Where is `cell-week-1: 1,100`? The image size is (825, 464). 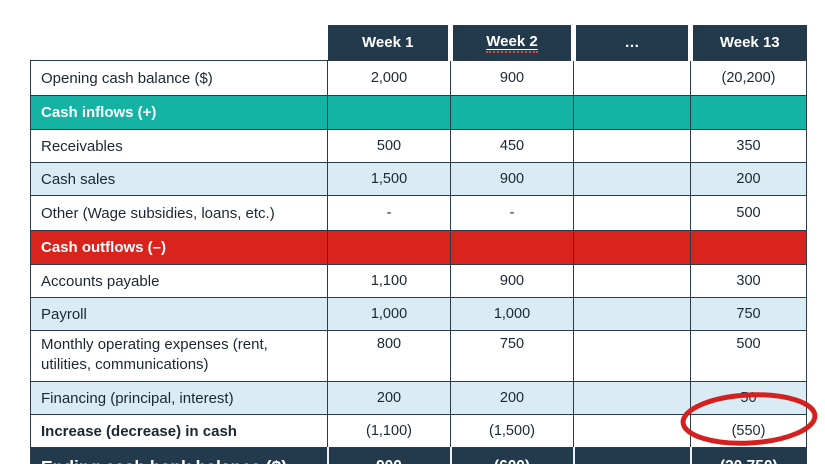 cell-week-1: 1,100 is located at coordinates (389, 281).